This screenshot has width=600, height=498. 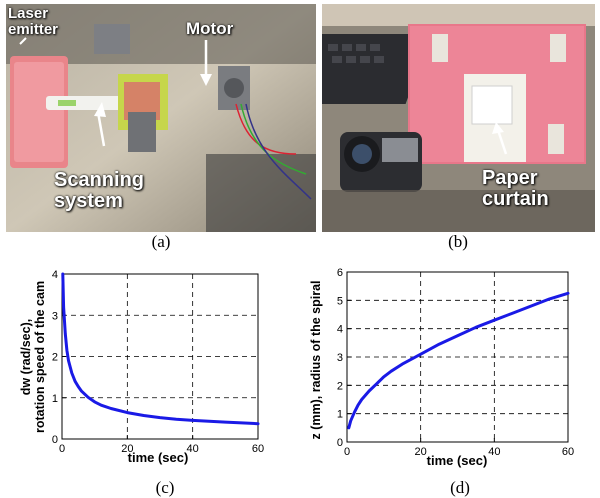 What do you see at coordinates (55, 316) in the screenshot?
I see `c-ytick-label-3: 3` at bounding box center [55, 316].